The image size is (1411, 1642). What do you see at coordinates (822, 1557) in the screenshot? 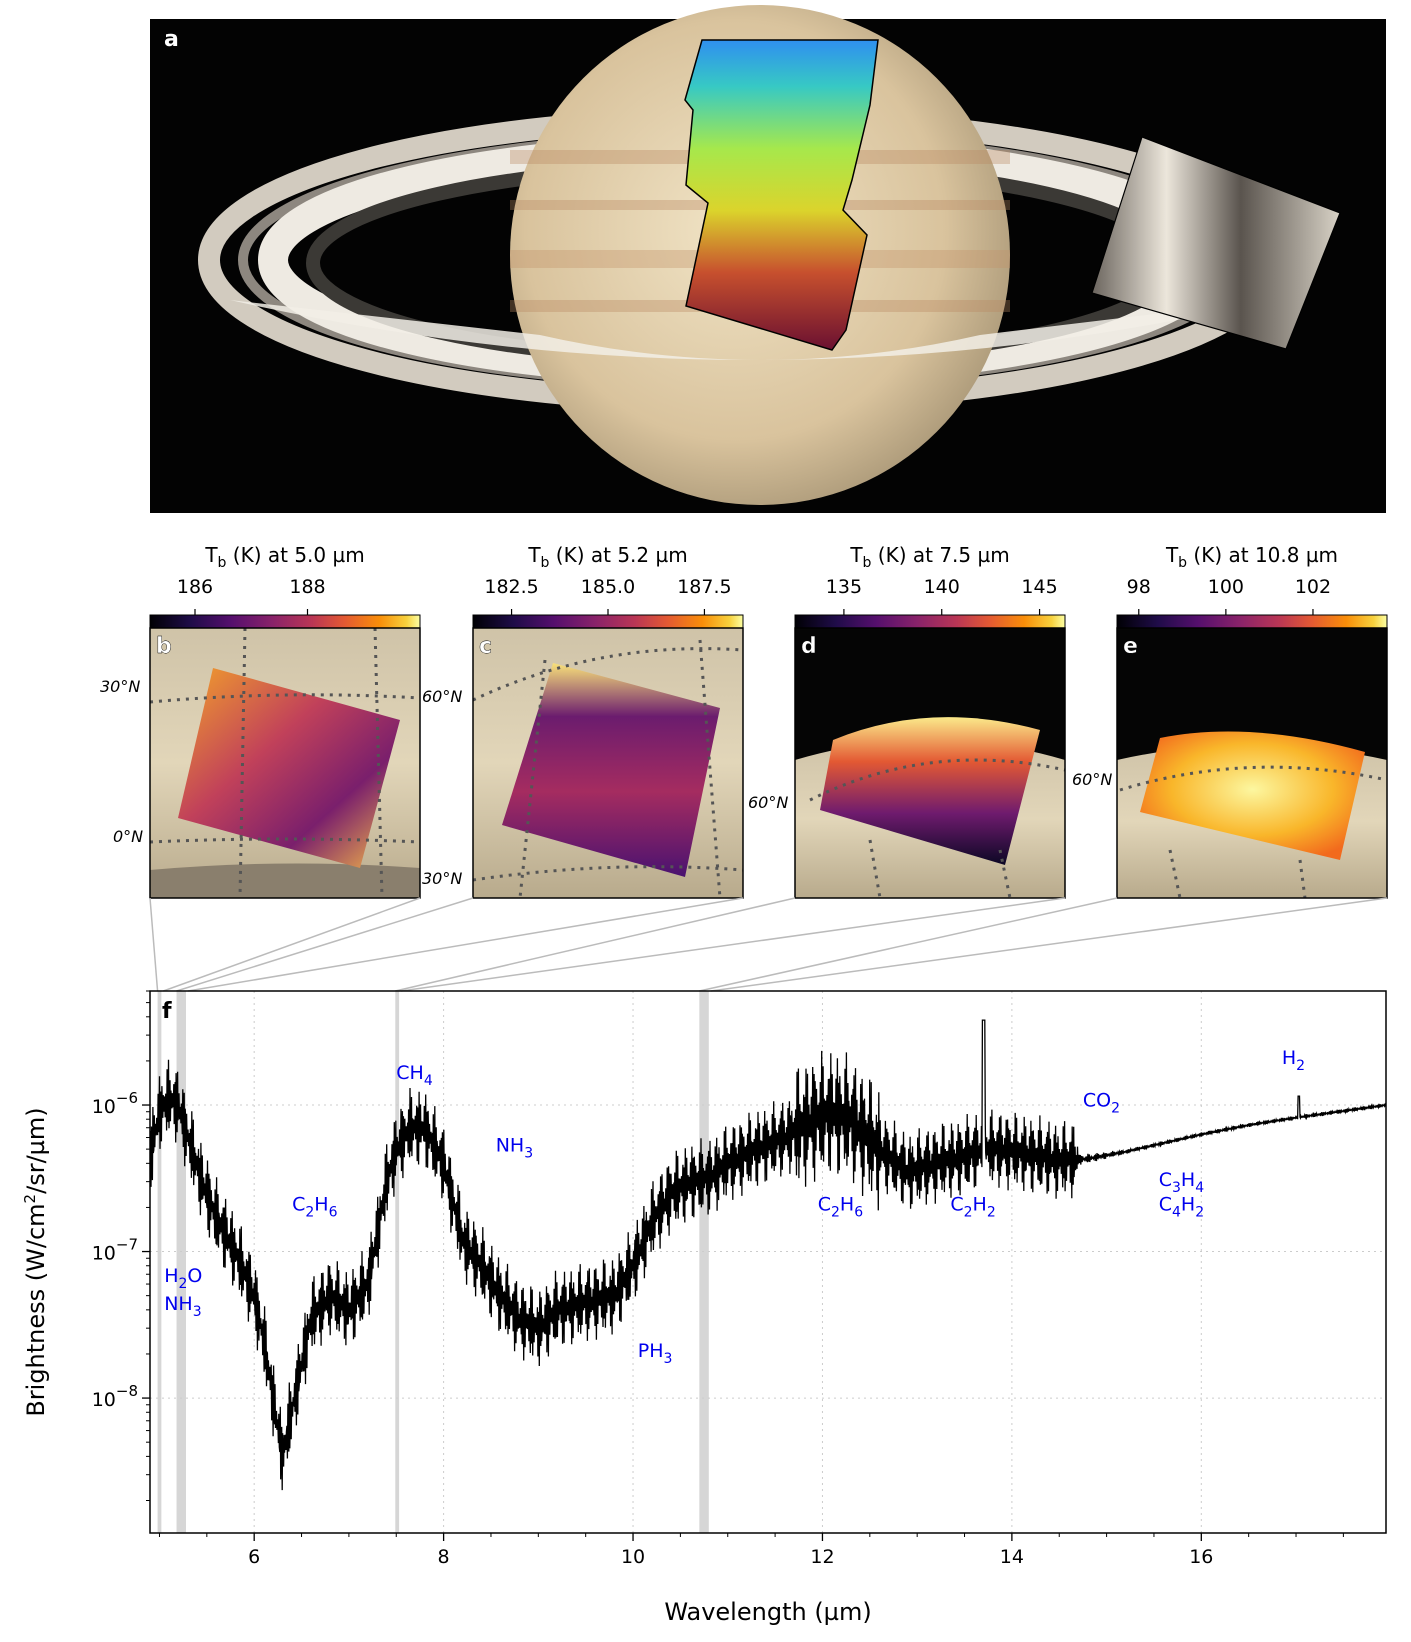
I see `x-tick-label: 12` at bounding box center [822, 1557].